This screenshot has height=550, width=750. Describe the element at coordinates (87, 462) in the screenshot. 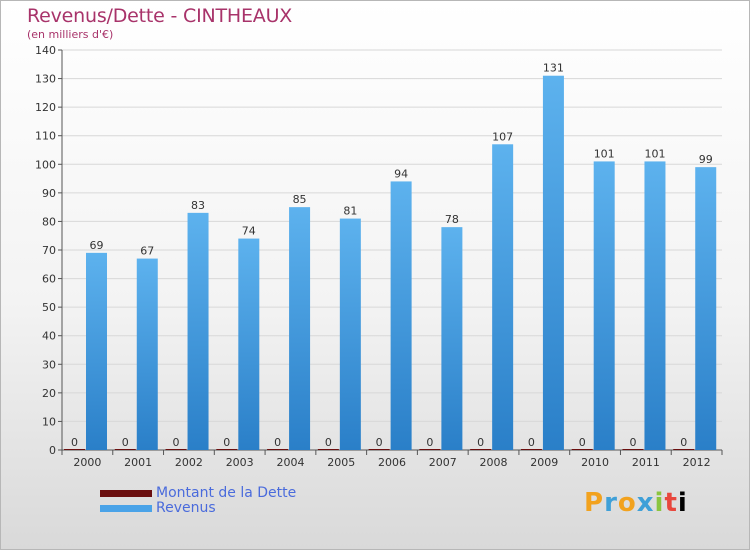

I see `x-tick-label: 2000` at that location.